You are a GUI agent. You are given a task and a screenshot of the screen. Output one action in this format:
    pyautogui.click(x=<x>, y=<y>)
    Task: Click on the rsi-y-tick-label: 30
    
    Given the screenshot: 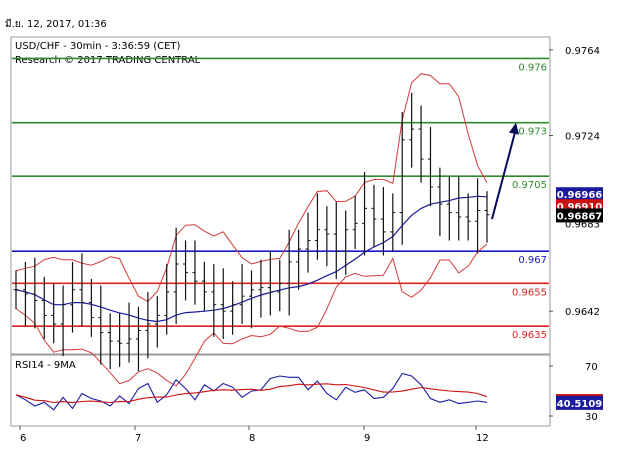 What is the action you would take?
    pyautogui.click(x=591, y=417)
    